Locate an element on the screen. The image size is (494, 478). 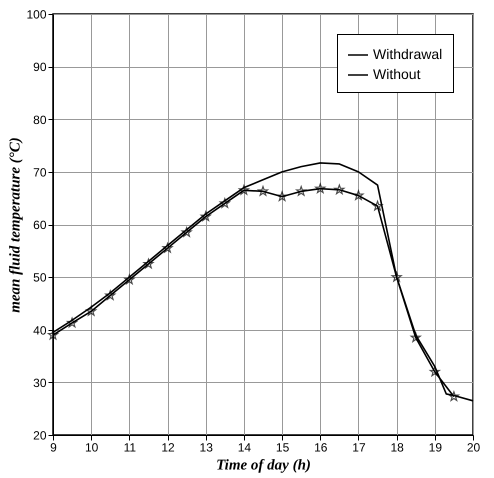
legend-label: Without is located at coordinates (397, 74).